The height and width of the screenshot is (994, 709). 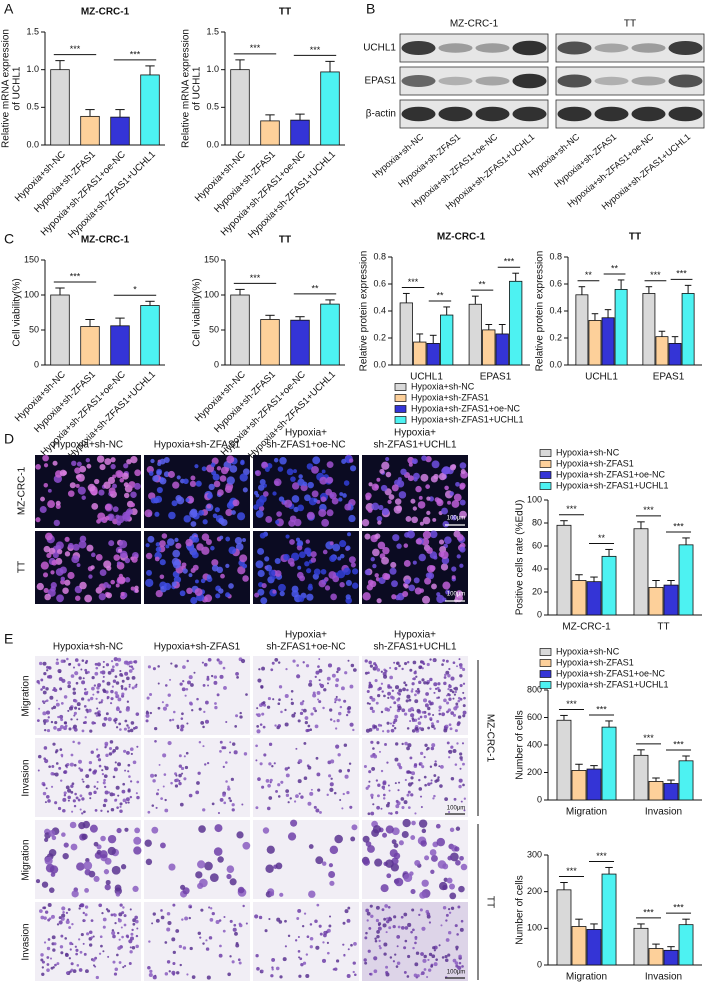 What do you see at coordinates (32, 107) in the screenshot?
I see `y-tick-label: 0.5` at bounding box center [32, 107].